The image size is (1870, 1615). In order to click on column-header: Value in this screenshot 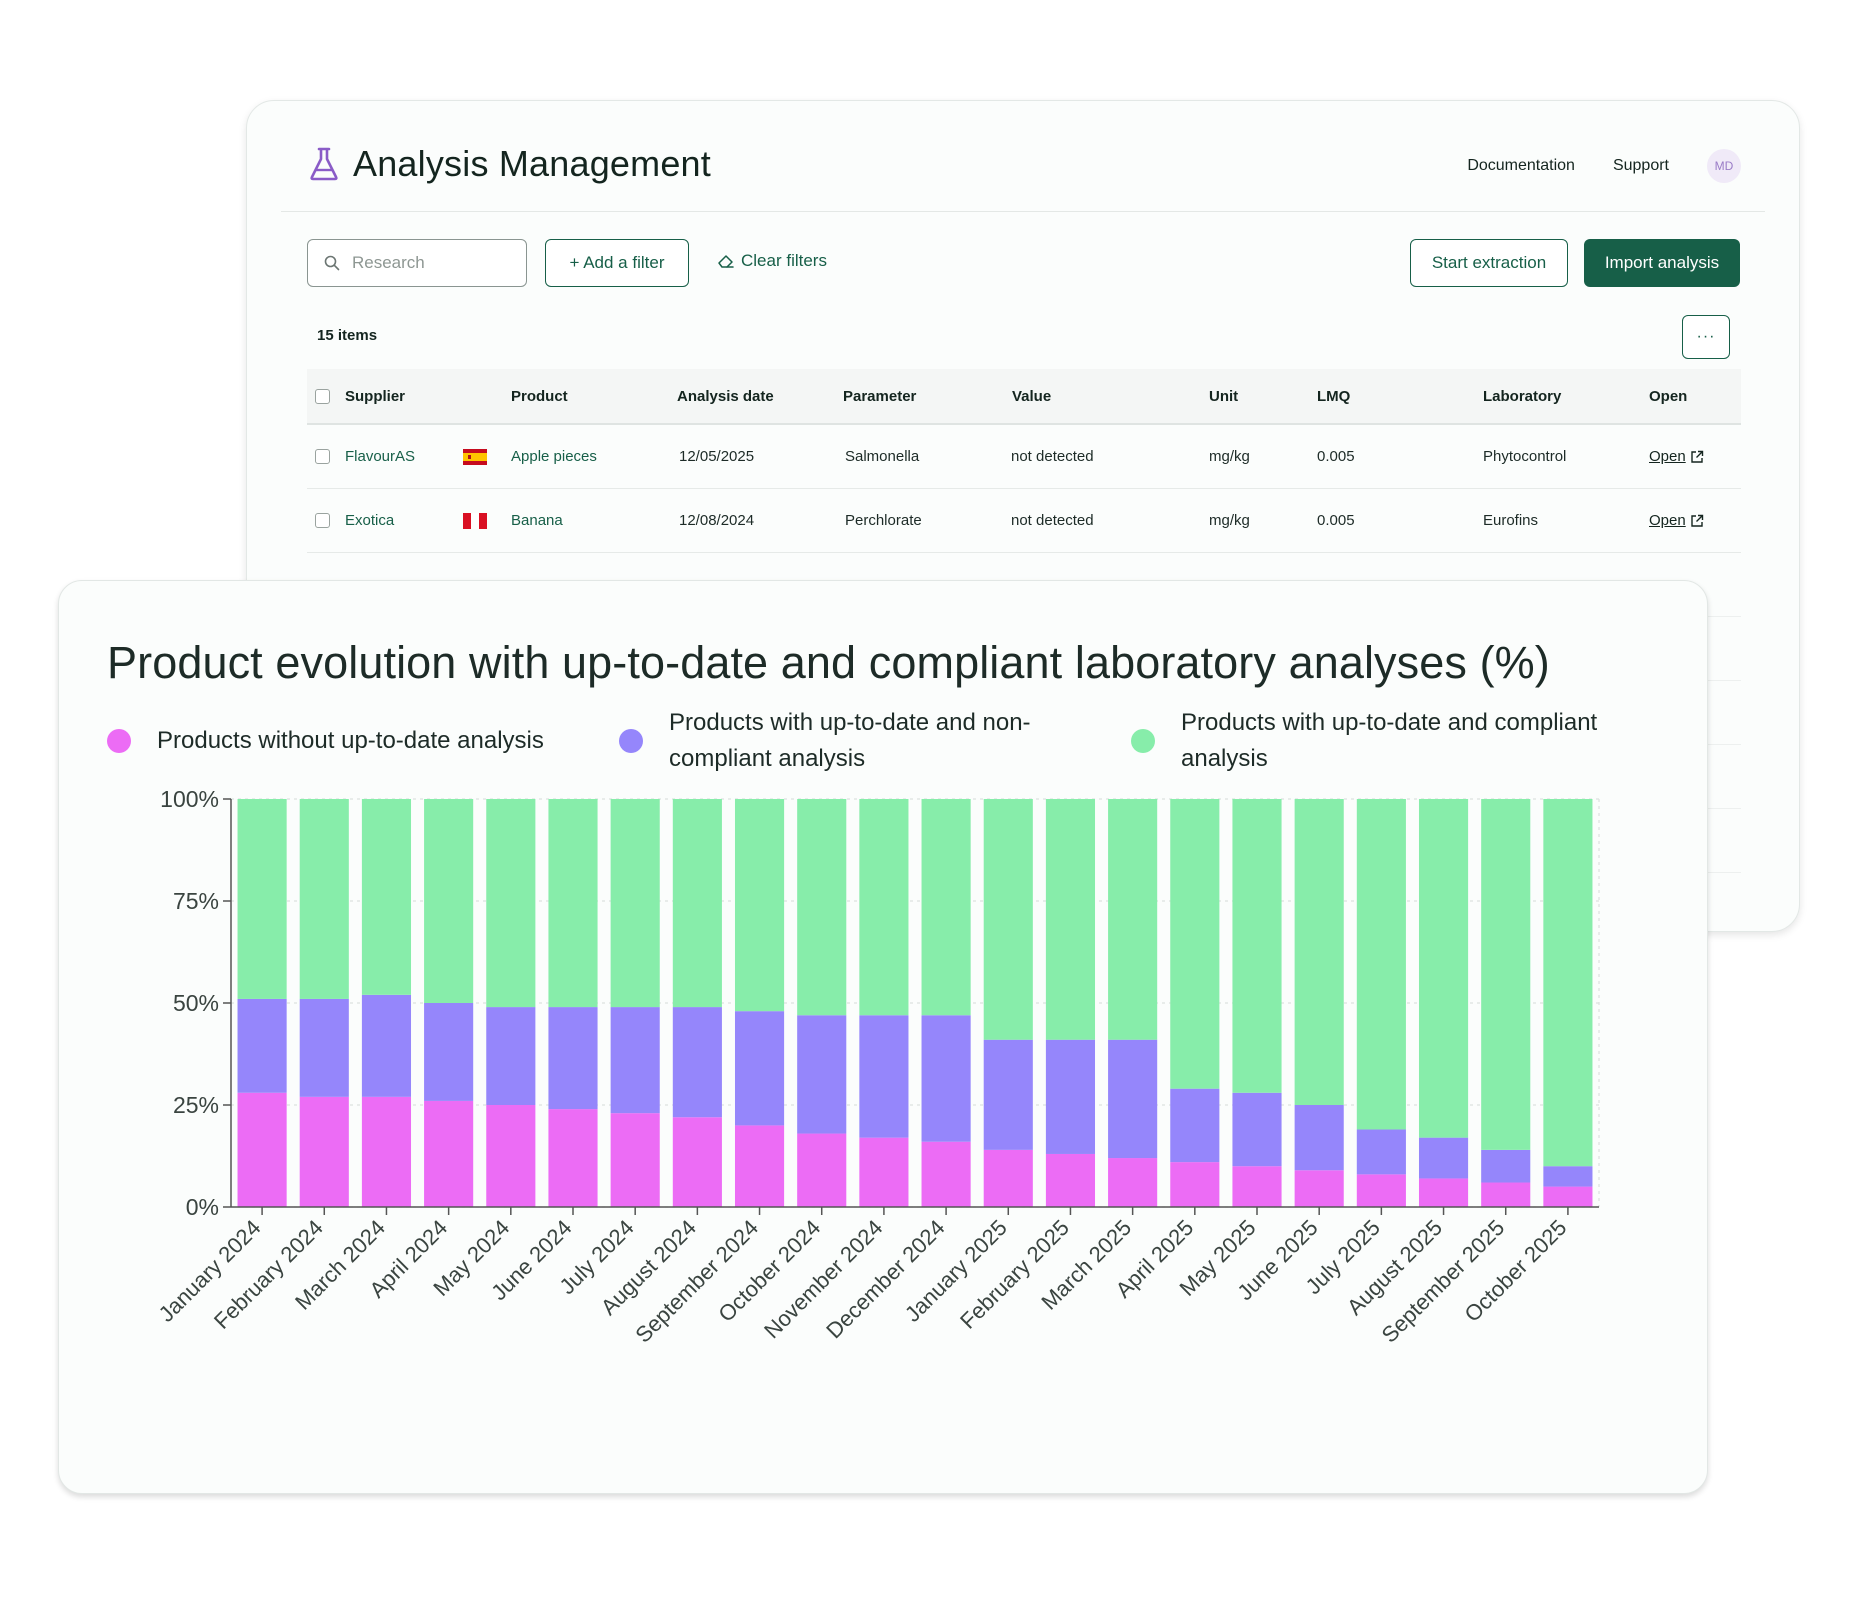, I will do `click(1032, 396)`.